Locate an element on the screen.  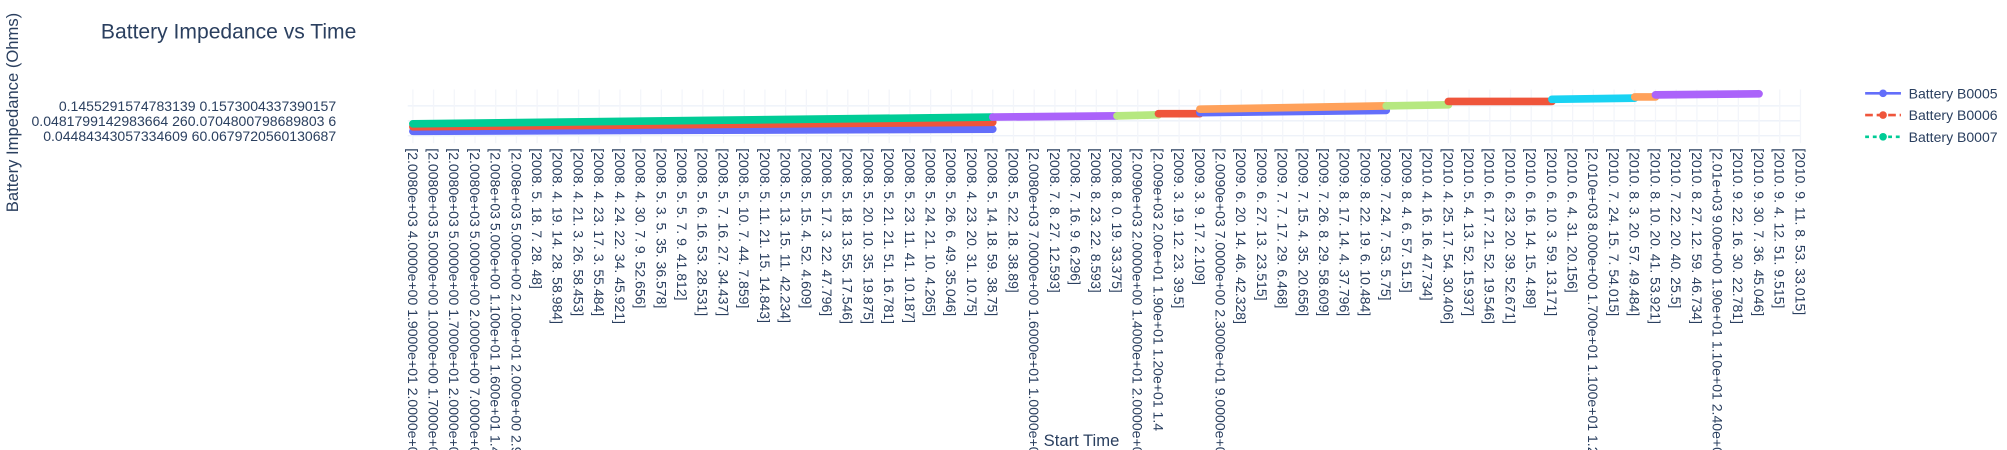
x-tick-label: [2010. 6. 10. 3. 59. 13.171] is located at coordinates (1552, 232).